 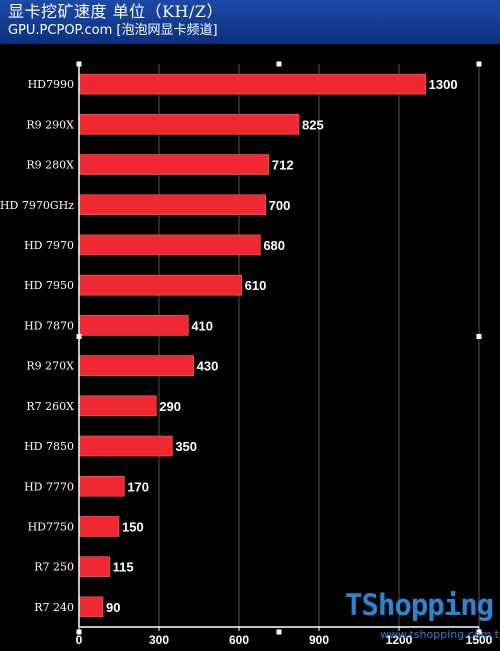 What do you see at coordinates (133, 526) in the screenshot?
I see `value-label: 150` at bounding box center [133, 526].